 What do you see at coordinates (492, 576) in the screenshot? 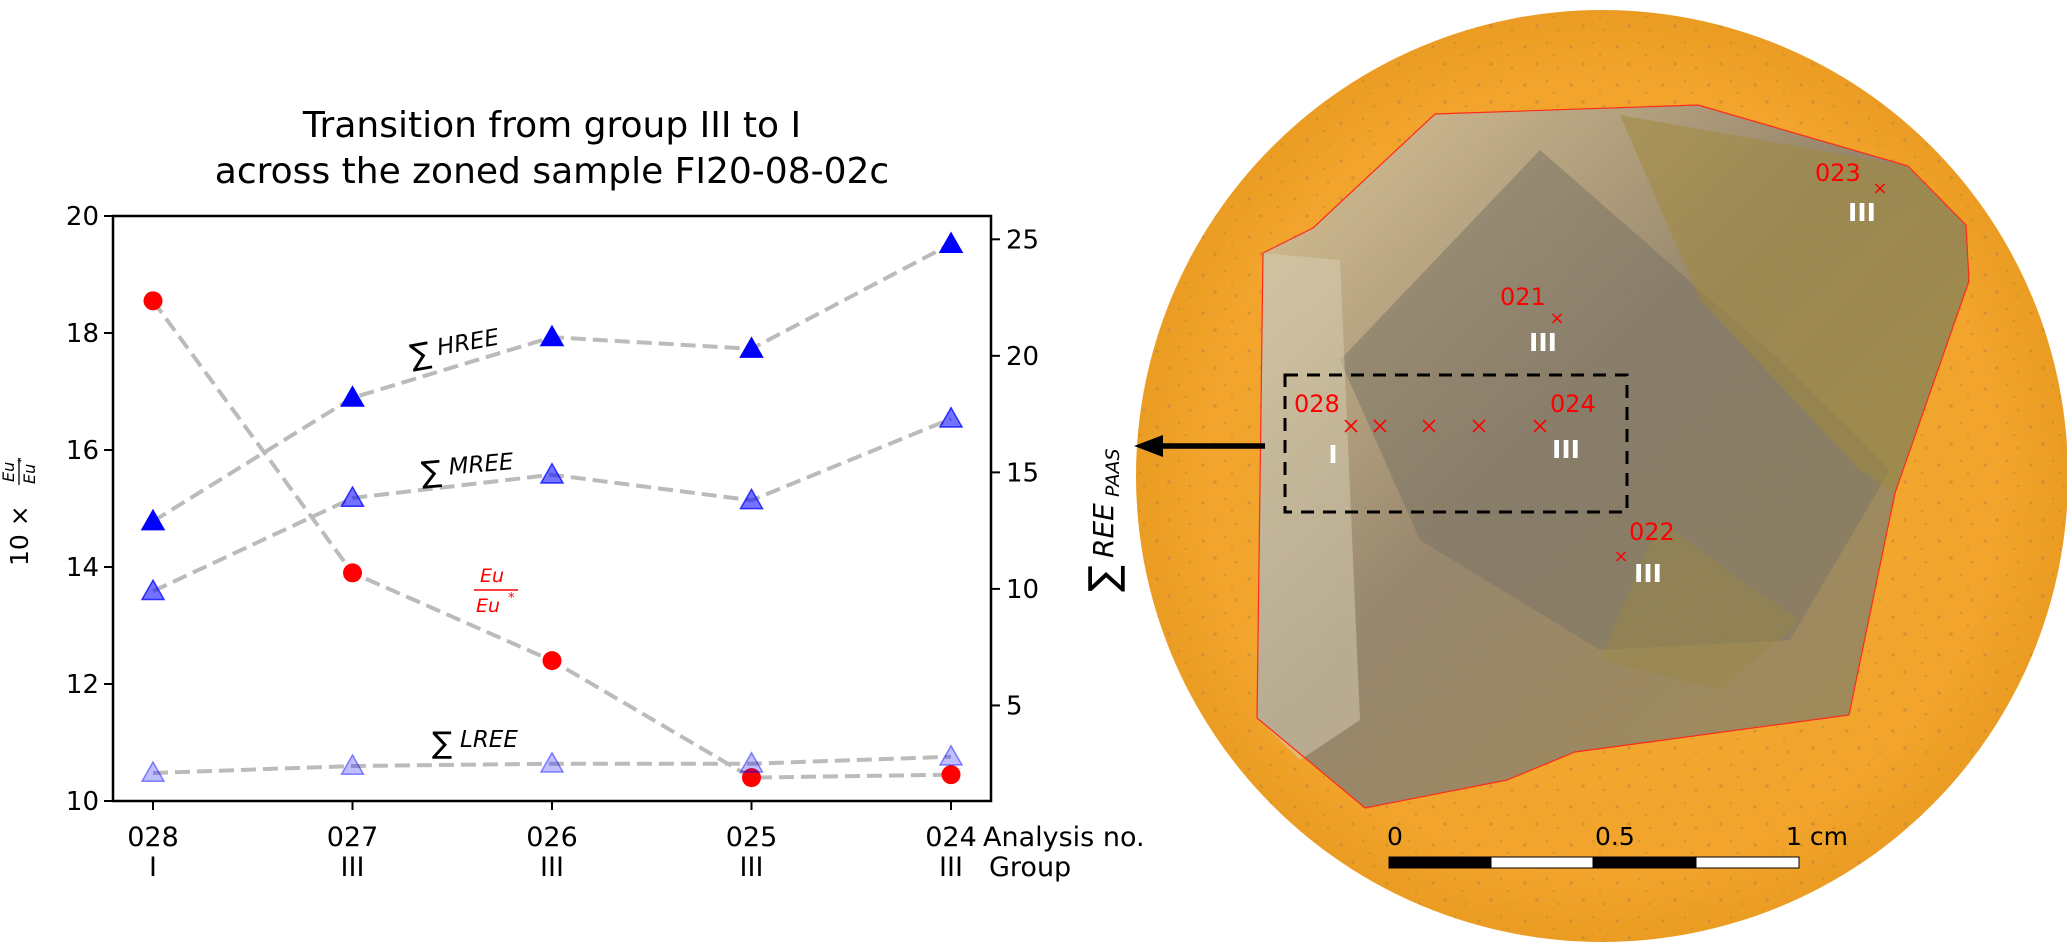
I see `label-eu-num: Eu` at bounding box center [492, 576].